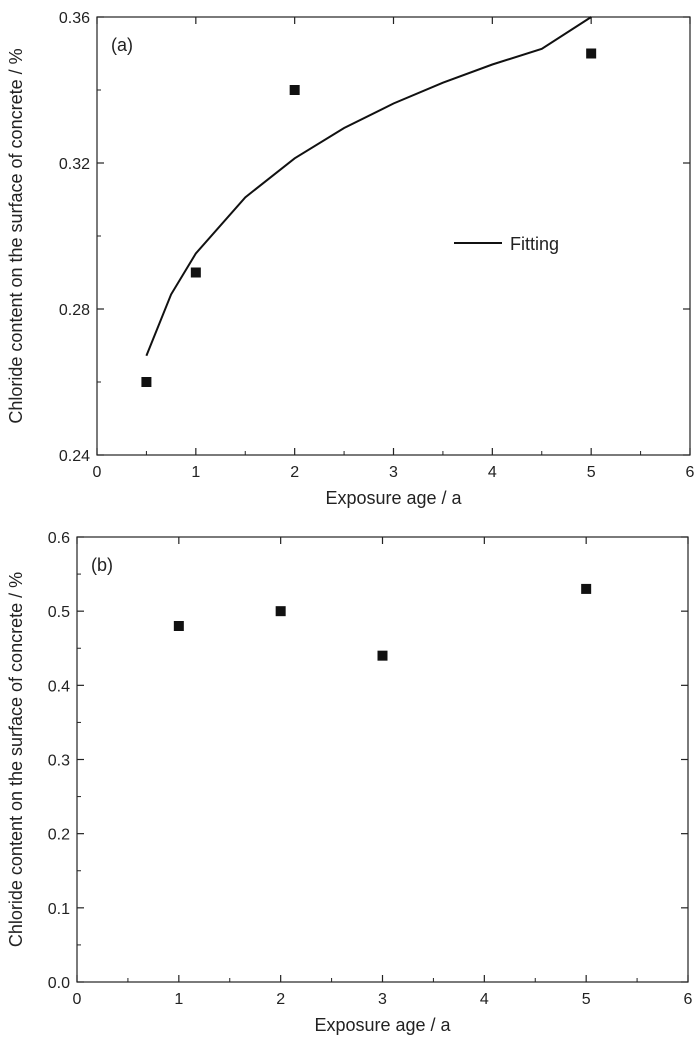 The width and height of the screenshot is (700, 1049). Describe the element at coordinates (393, 472) in the screenshot. I see `x-tick-label-a: 3` at that location.